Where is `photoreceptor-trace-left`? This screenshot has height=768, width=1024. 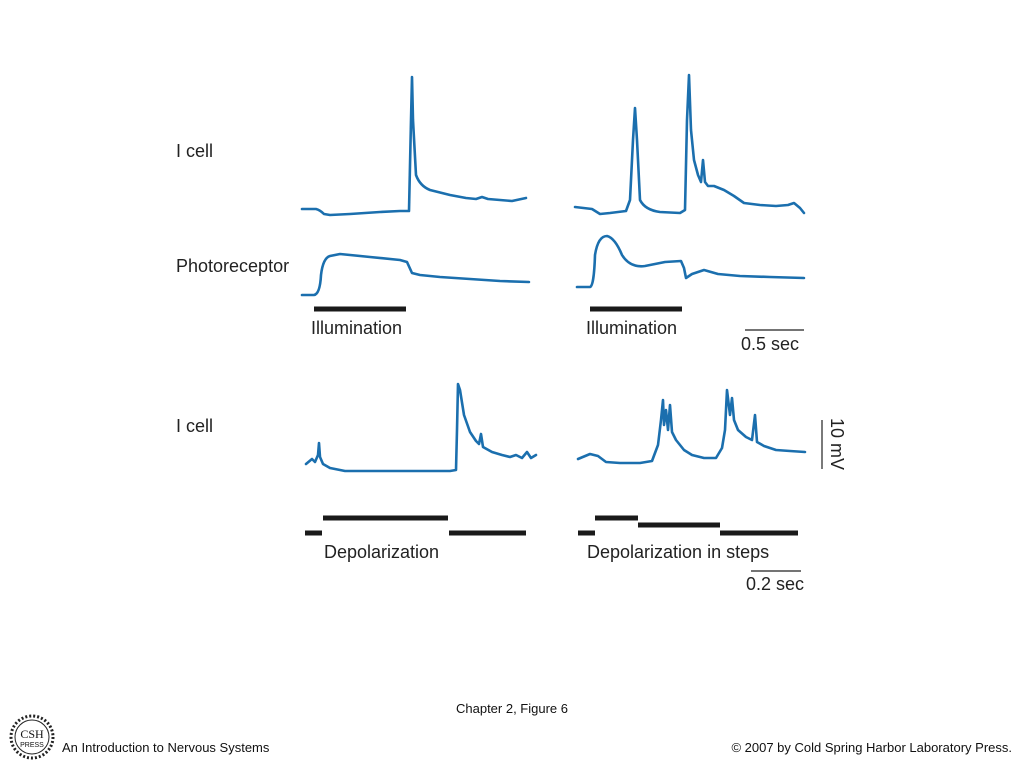 photoreceptor-trace-left is located at coordinates (415, 274).